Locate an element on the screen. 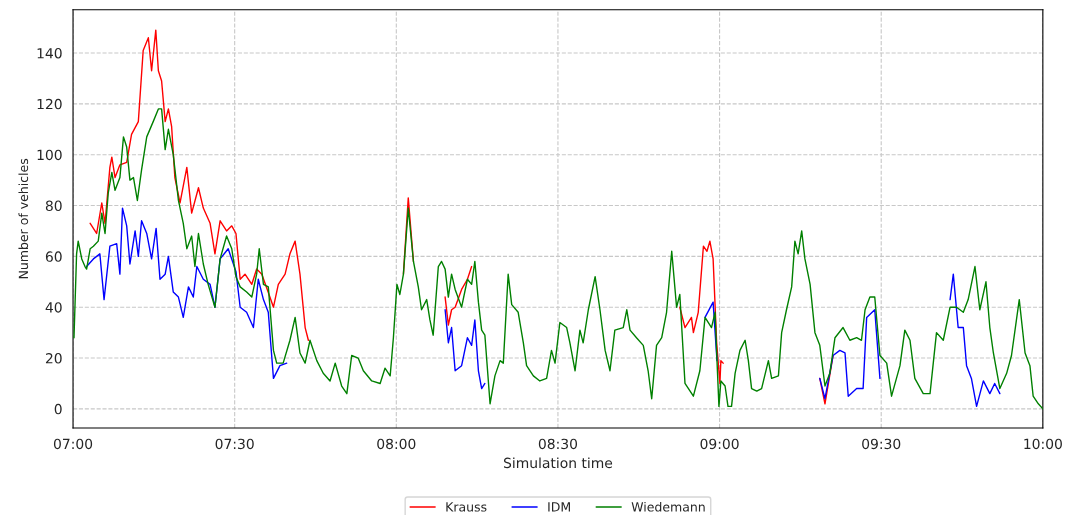 The height and width of the screenshot is (515, 1074). x-tick-label: 09:30 is located at coordinates (881, 444).